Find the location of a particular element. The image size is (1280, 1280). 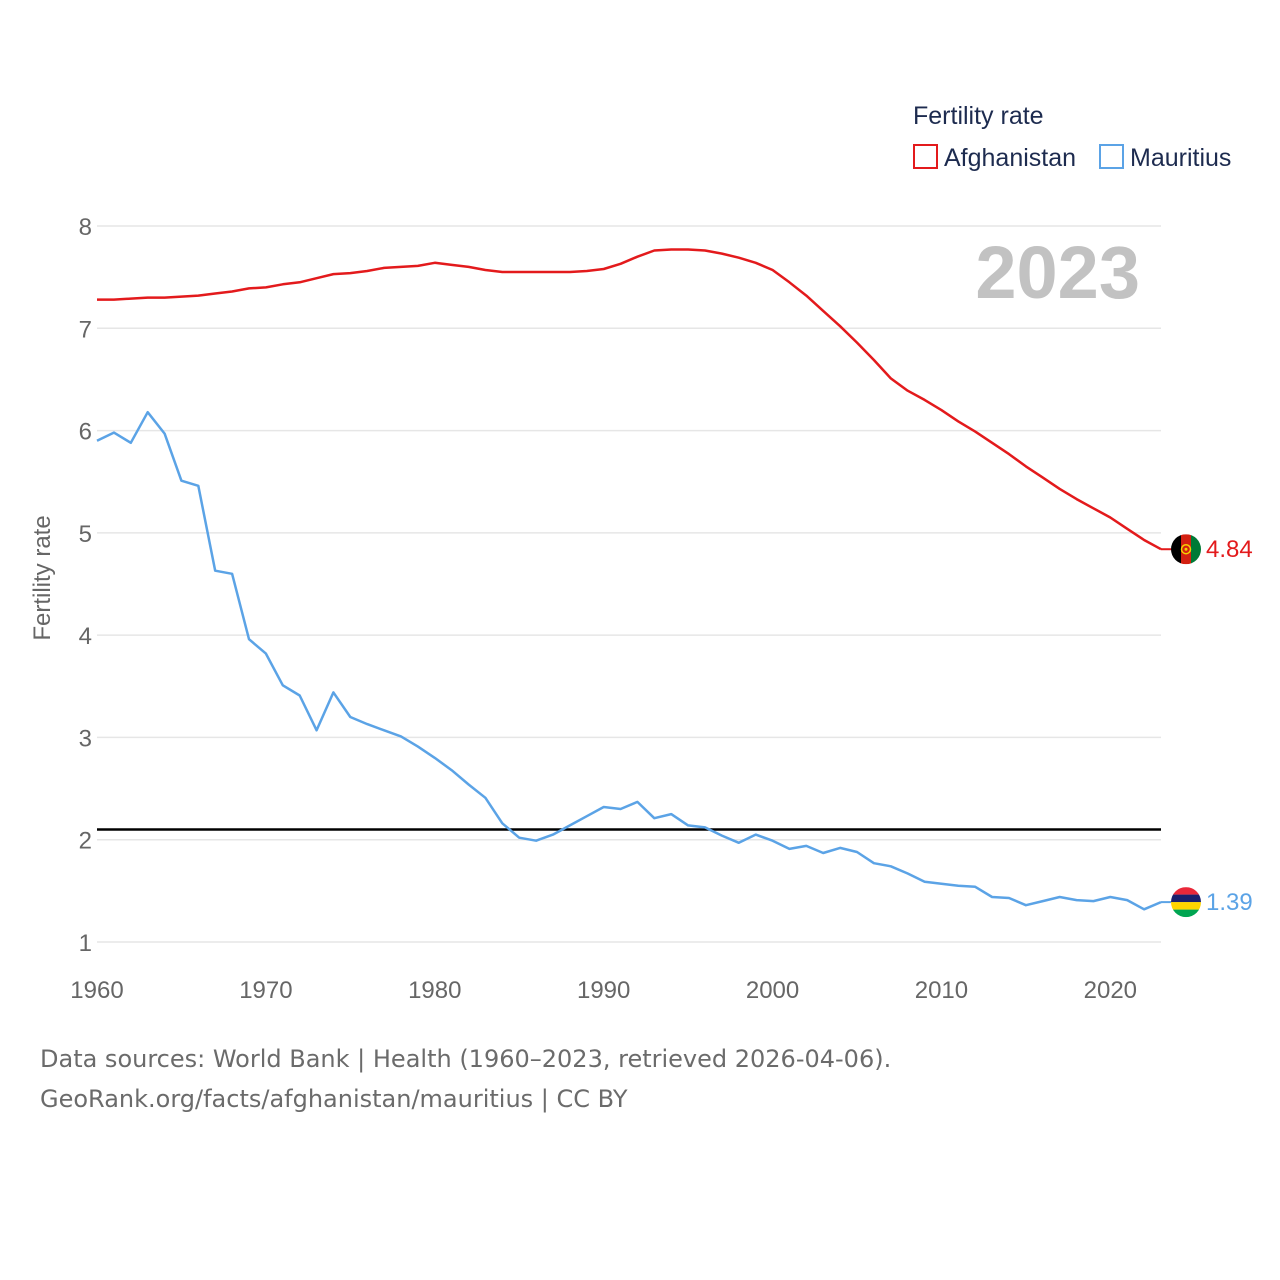

y-tick-label: 4 is located at coordinates (85, 636).